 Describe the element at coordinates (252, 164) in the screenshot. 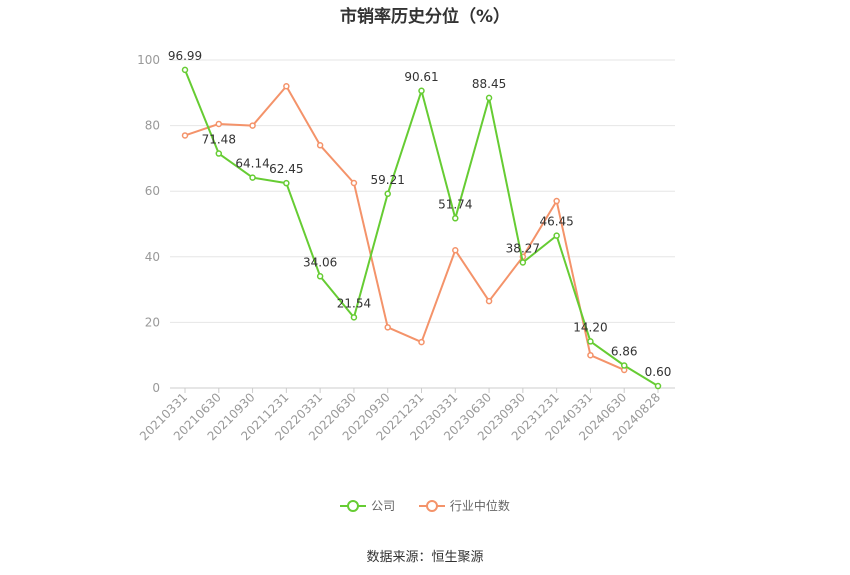

I see `data-label-20210930: 64.14` at that location.